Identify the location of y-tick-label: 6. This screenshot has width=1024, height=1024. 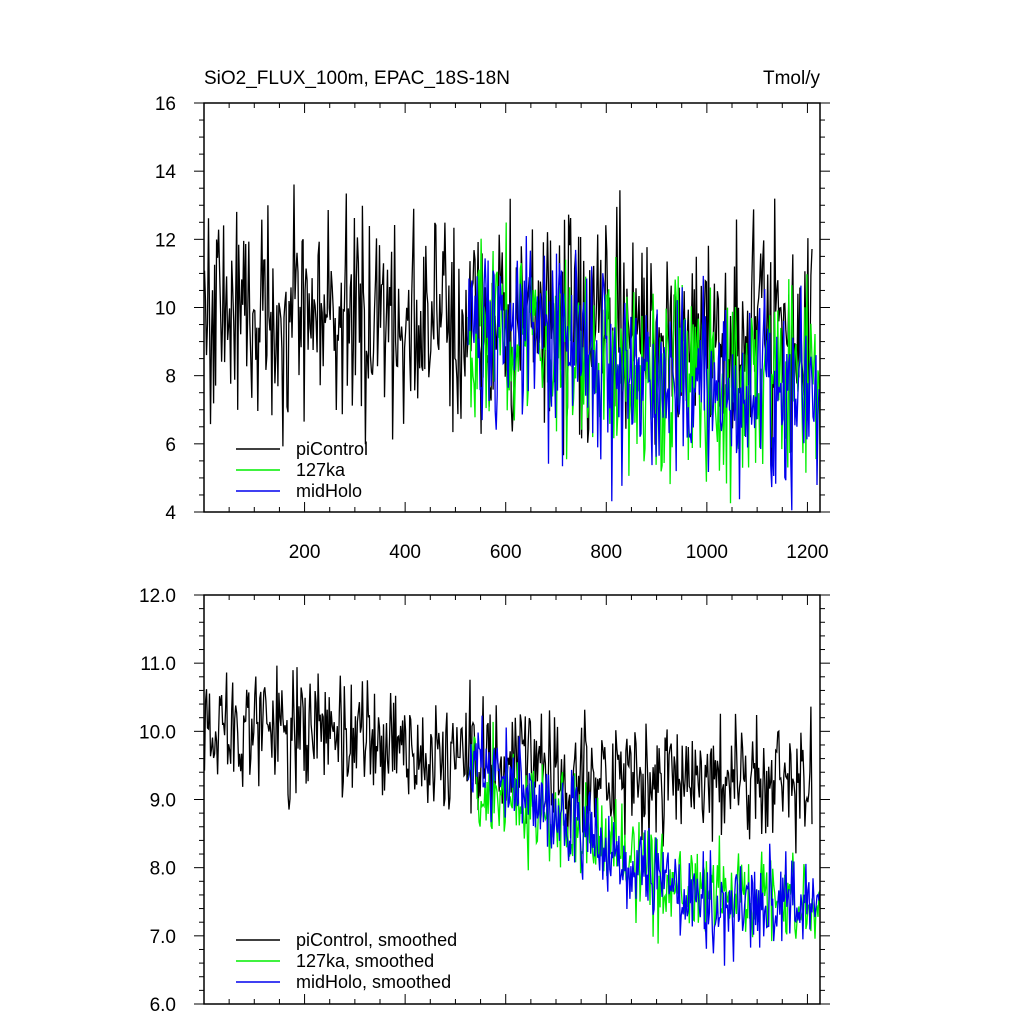
(170, 445).